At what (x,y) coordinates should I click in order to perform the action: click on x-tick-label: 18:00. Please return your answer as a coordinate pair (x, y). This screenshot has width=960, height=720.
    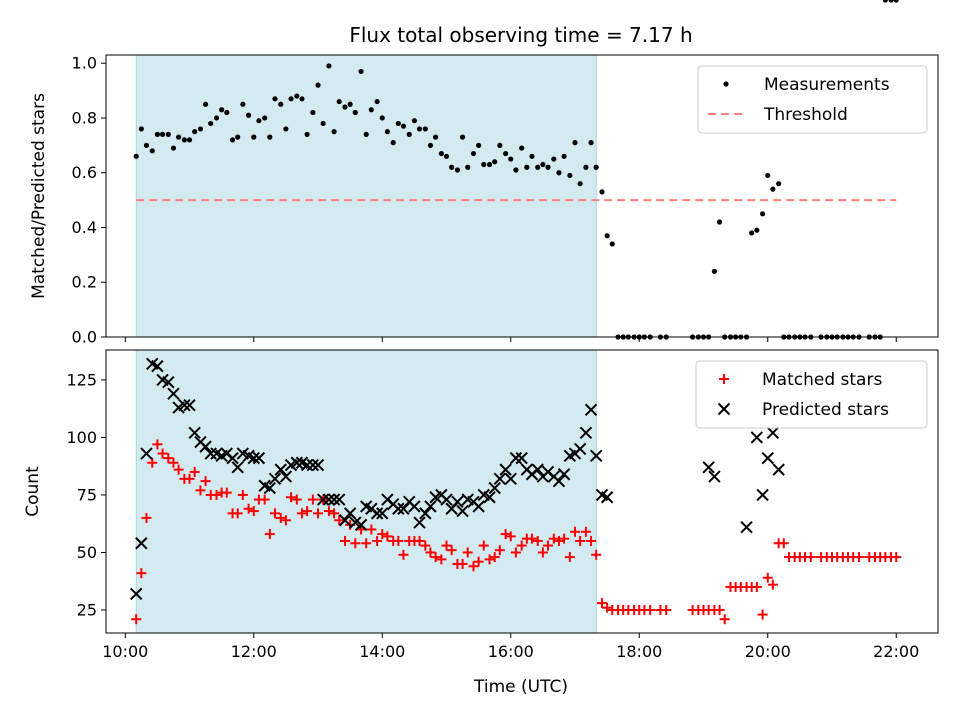
    Looking at the image, I should click on (639, 651).